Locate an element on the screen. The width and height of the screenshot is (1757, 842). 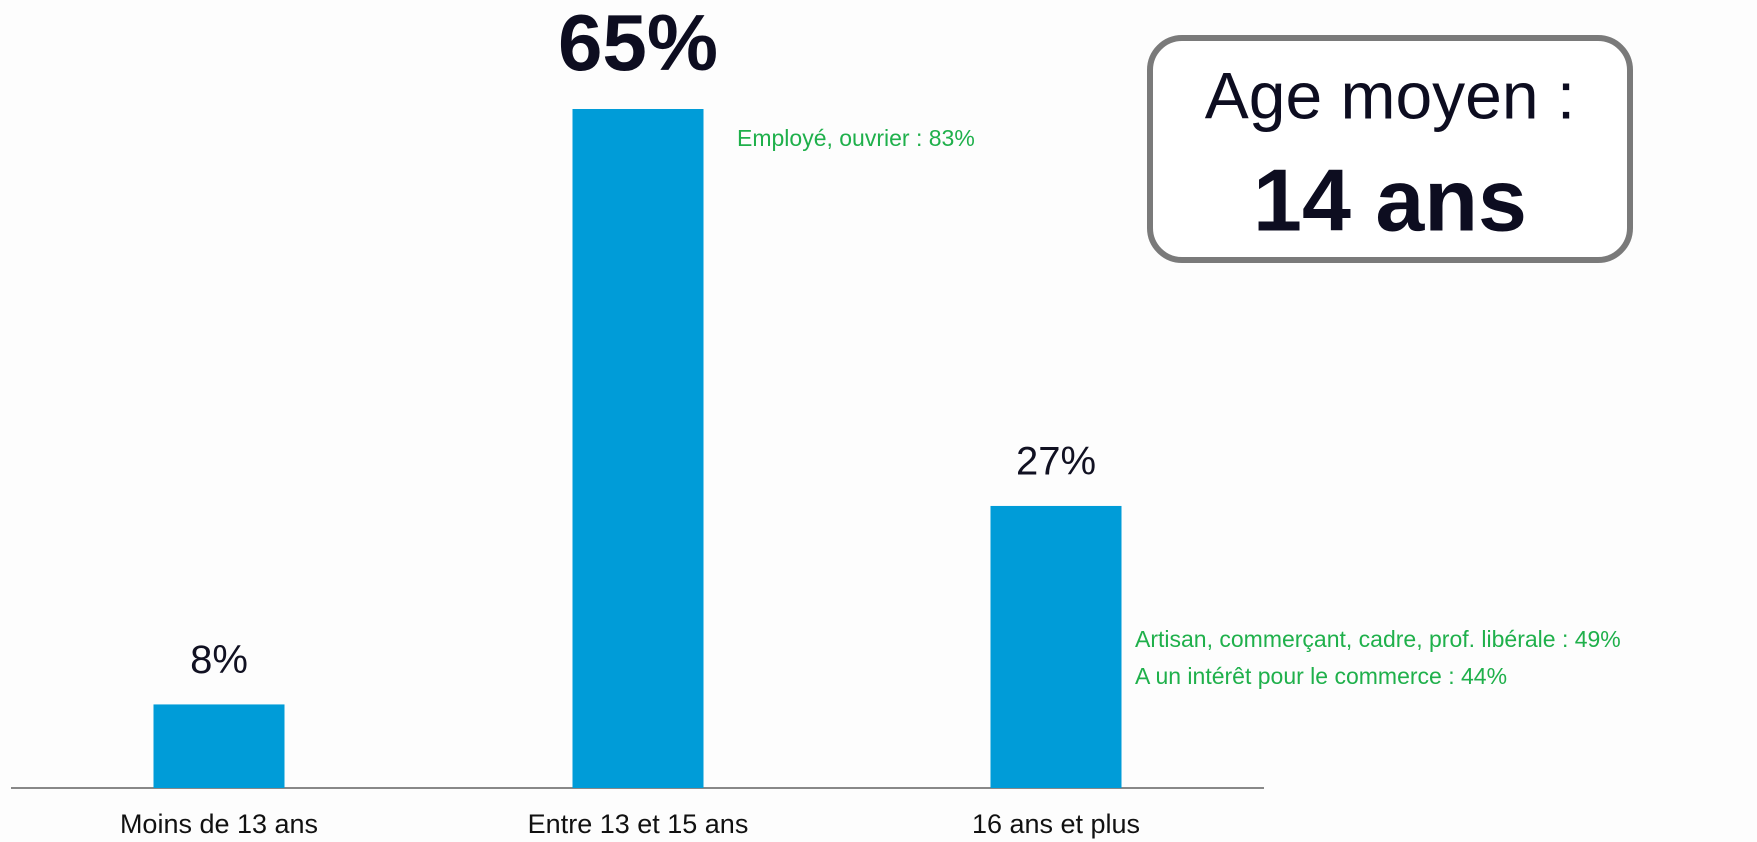
x-tick-label: Entre 13 et 15 ans is located at coordinates (638, 824).